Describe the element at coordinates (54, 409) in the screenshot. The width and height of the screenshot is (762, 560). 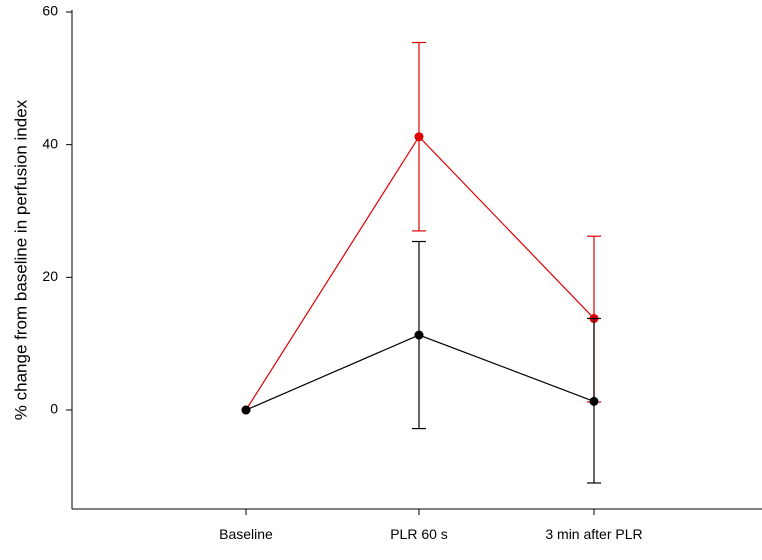
I see `y-tick-label: 0` at that location.